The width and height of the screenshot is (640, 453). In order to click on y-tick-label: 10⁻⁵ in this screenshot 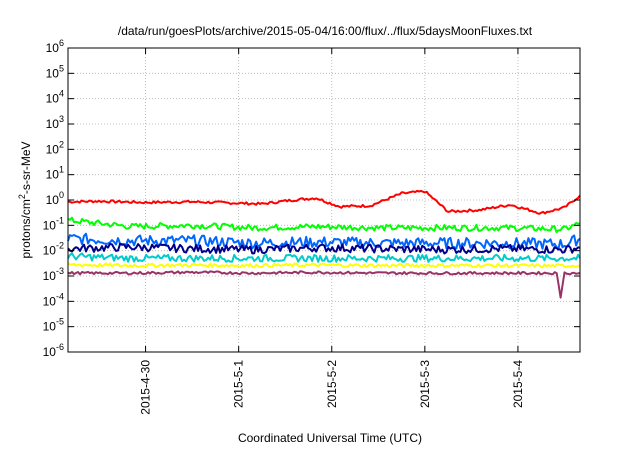, I will do `click(53, 325)`.